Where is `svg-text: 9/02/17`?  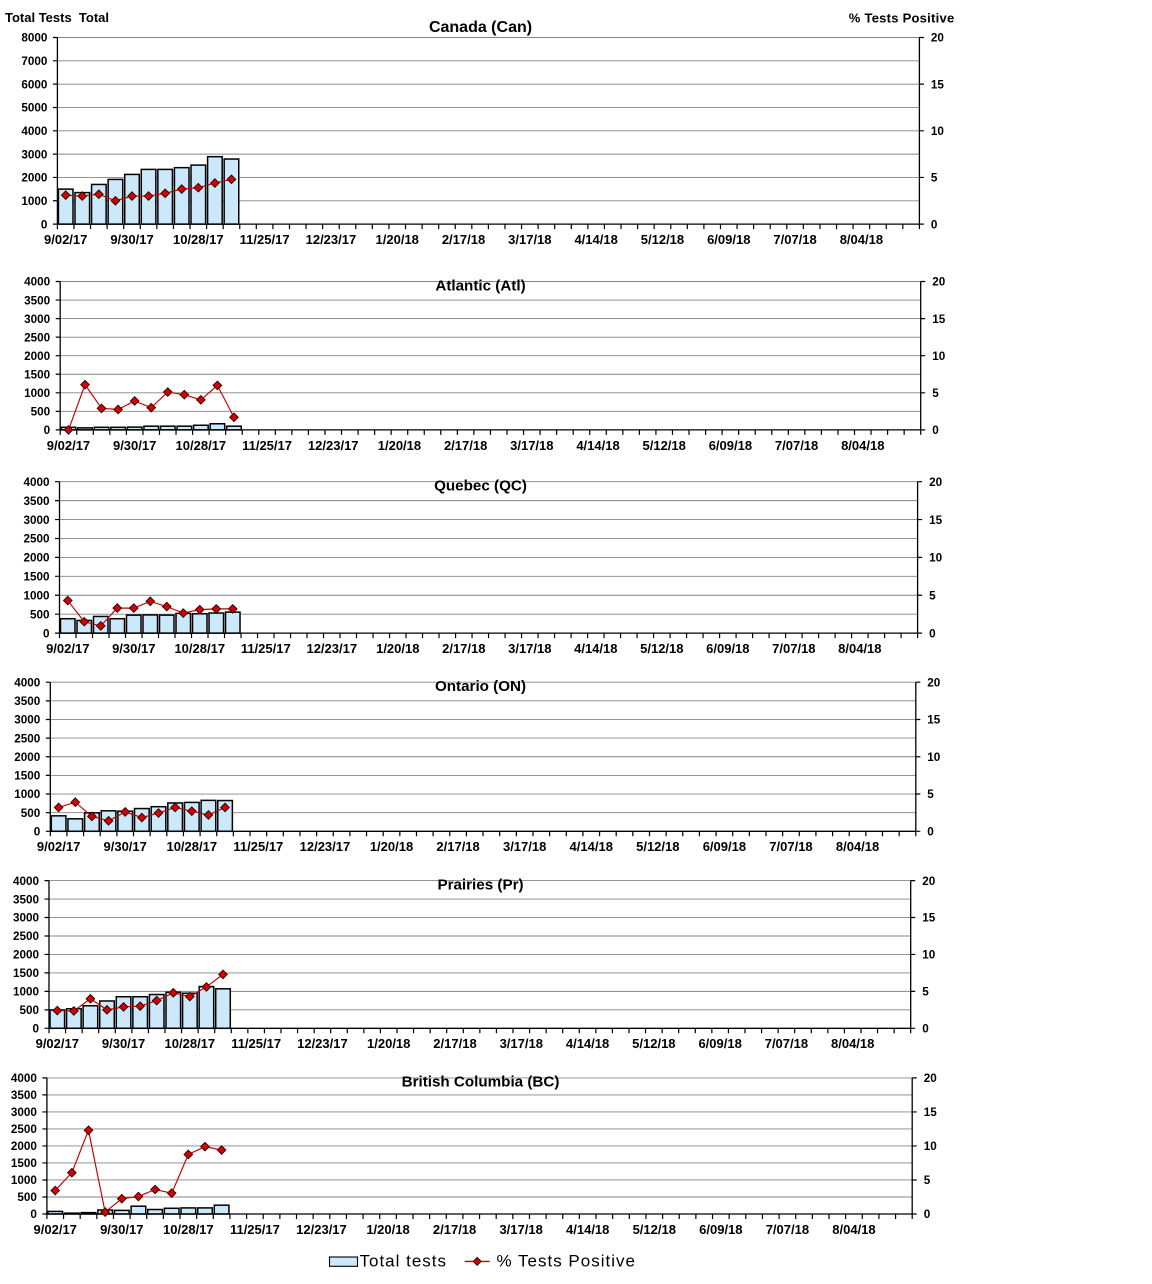 svg-text: 9/02/17 is located at coordinates (57, 1043).